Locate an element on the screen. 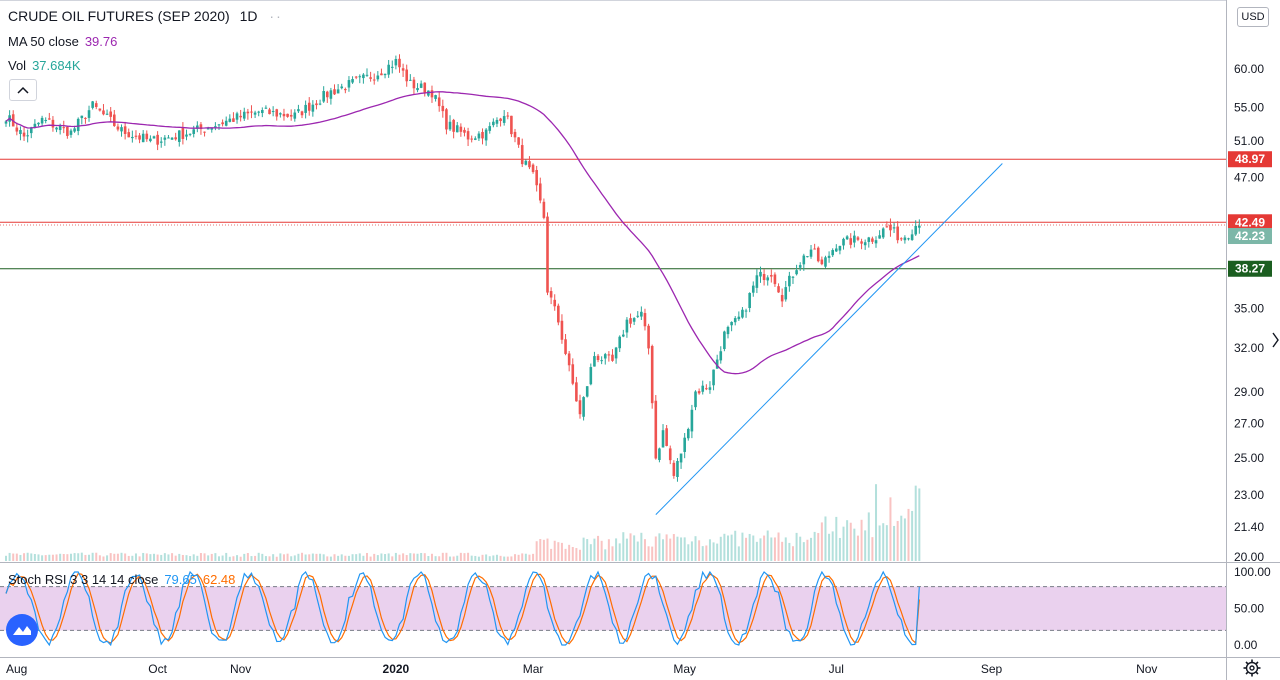  stoch-k-line is located at coordinates (462, 608).